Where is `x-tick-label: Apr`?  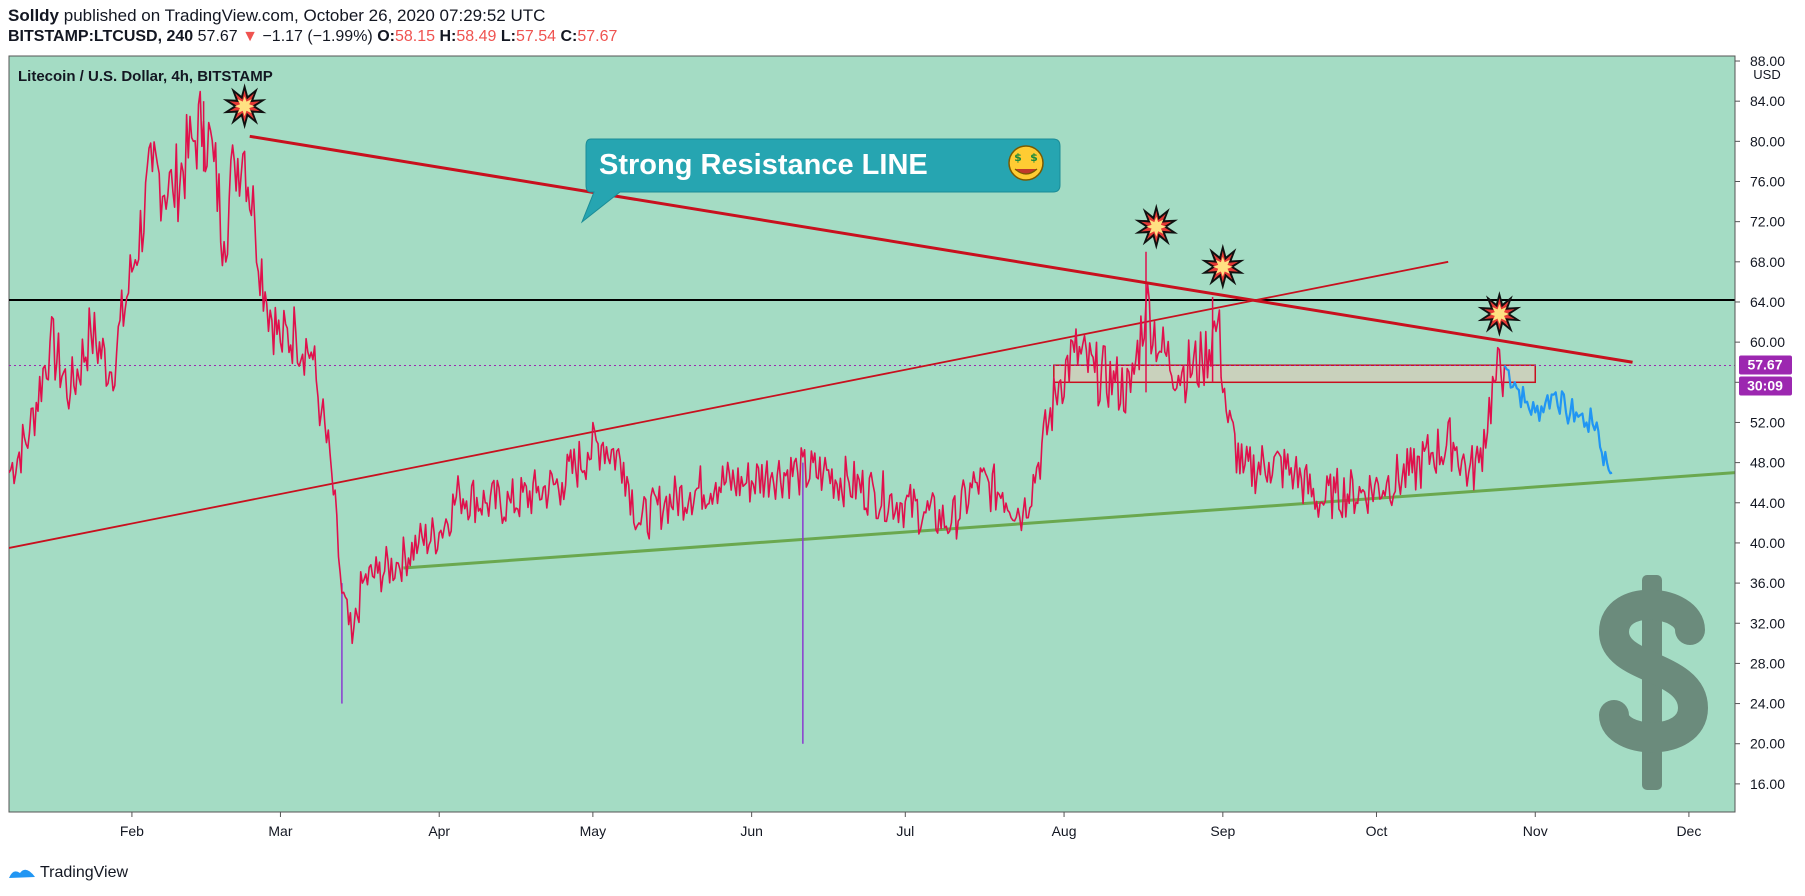
x-tick-label: Apr is located at coordinates (439, 831).